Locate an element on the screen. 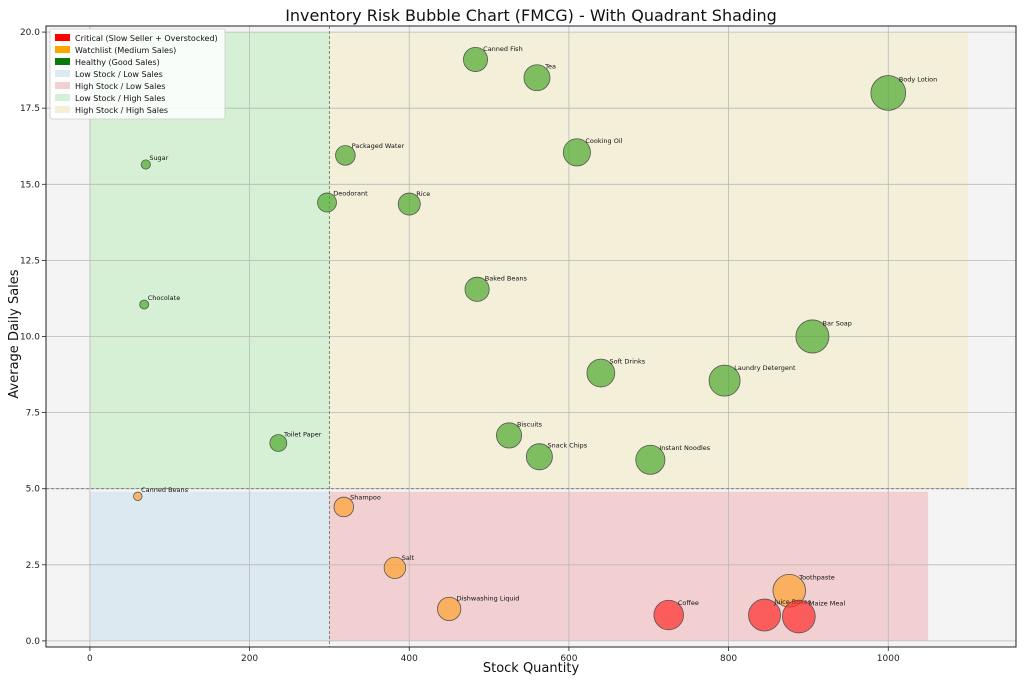  x-axis-title: Stock Quantity is located at coordinates (531, 668).